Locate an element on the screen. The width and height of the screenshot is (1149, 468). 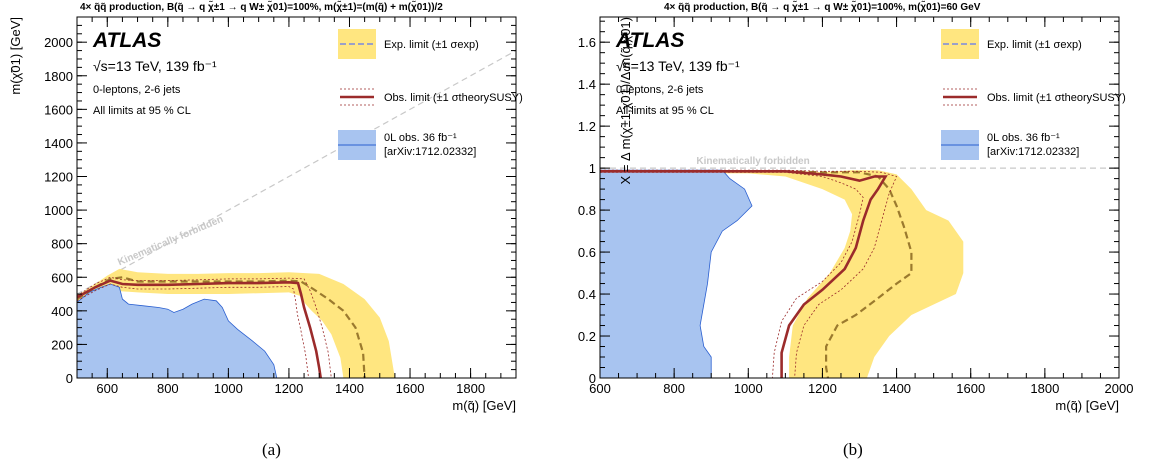
y-tick-label: 200 is located at coordinates (62, 344).